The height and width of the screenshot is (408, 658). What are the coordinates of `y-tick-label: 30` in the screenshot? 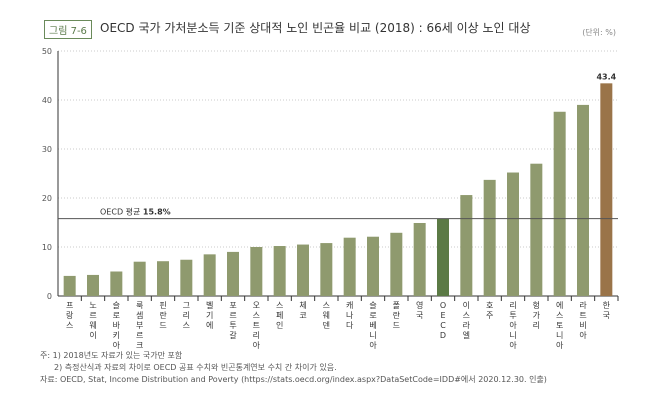 It's located at (47, 149).